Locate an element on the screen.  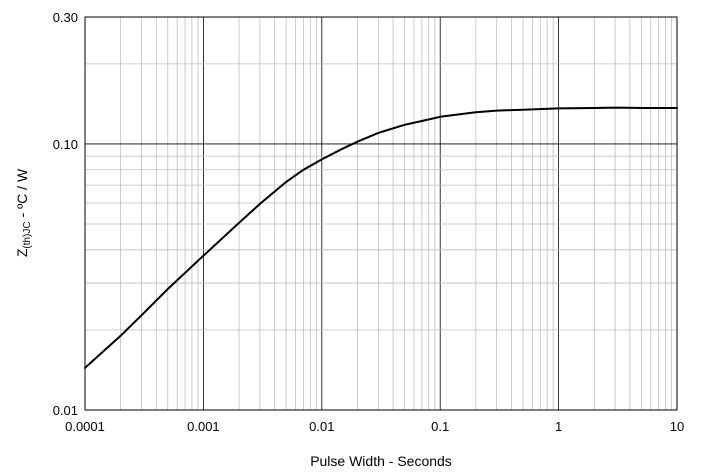
y-tick-label: 0.01 is located at coordinates (65, 410).